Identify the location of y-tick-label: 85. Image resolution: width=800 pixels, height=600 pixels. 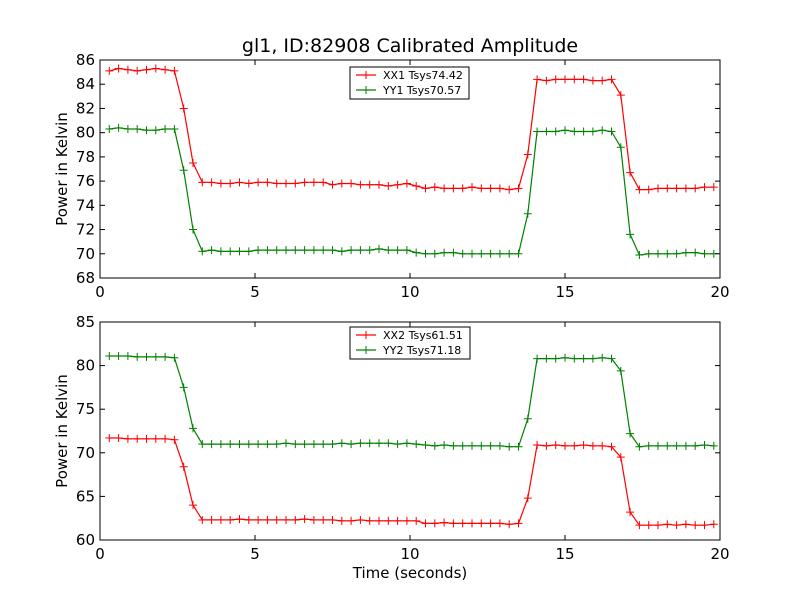
(85, 322).